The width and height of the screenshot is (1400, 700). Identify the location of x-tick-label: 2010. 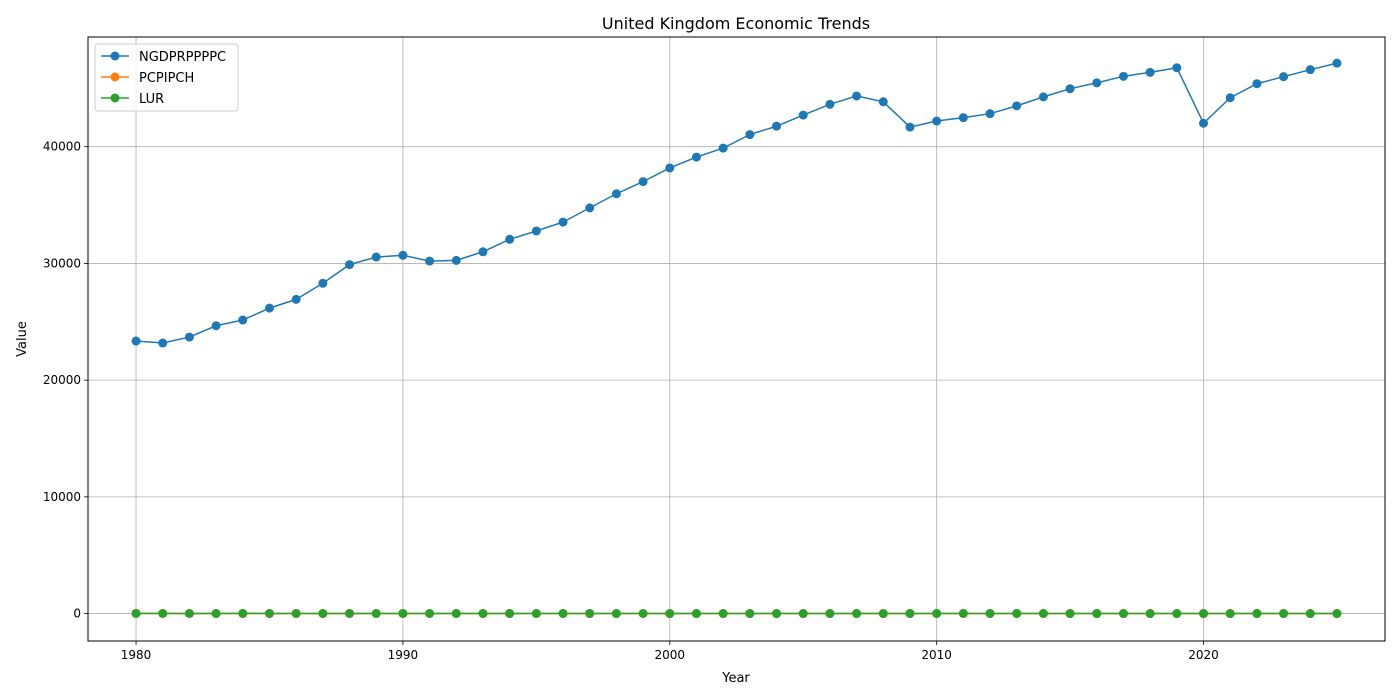
(936, 655).